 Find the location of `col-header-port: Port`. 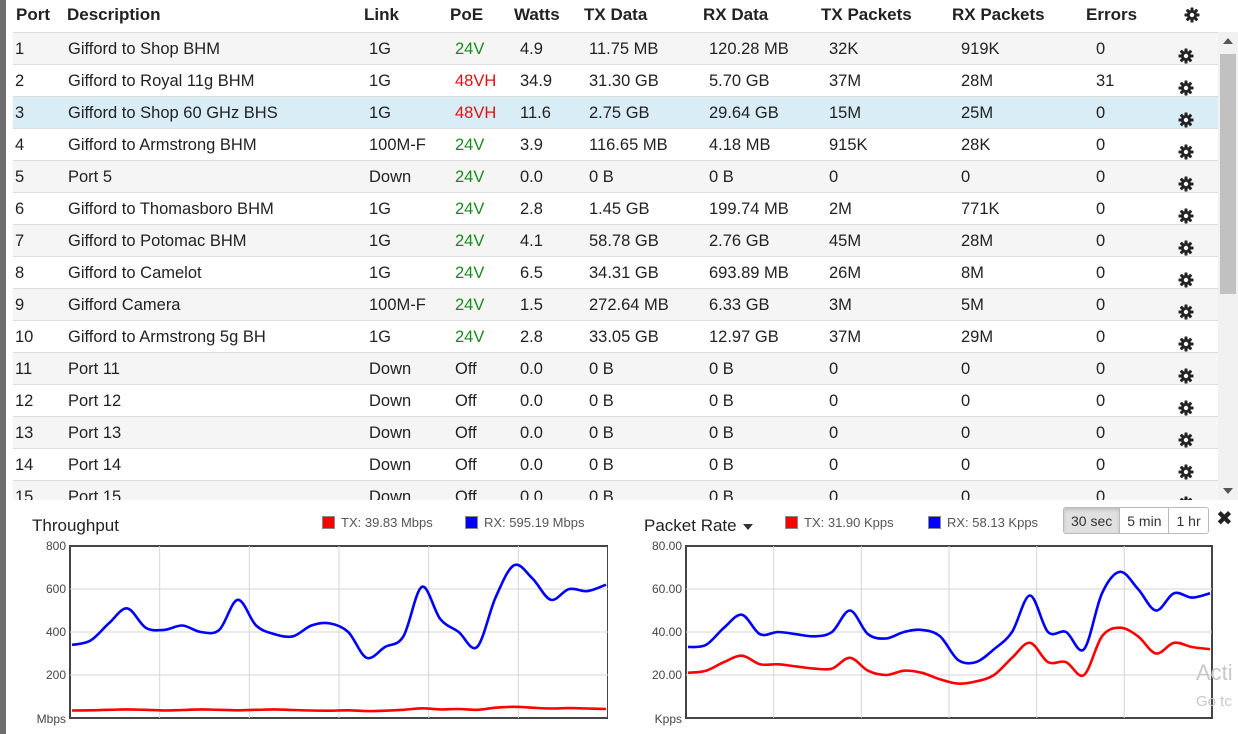

col-header-port: Port is located at coordinates (33, 14).